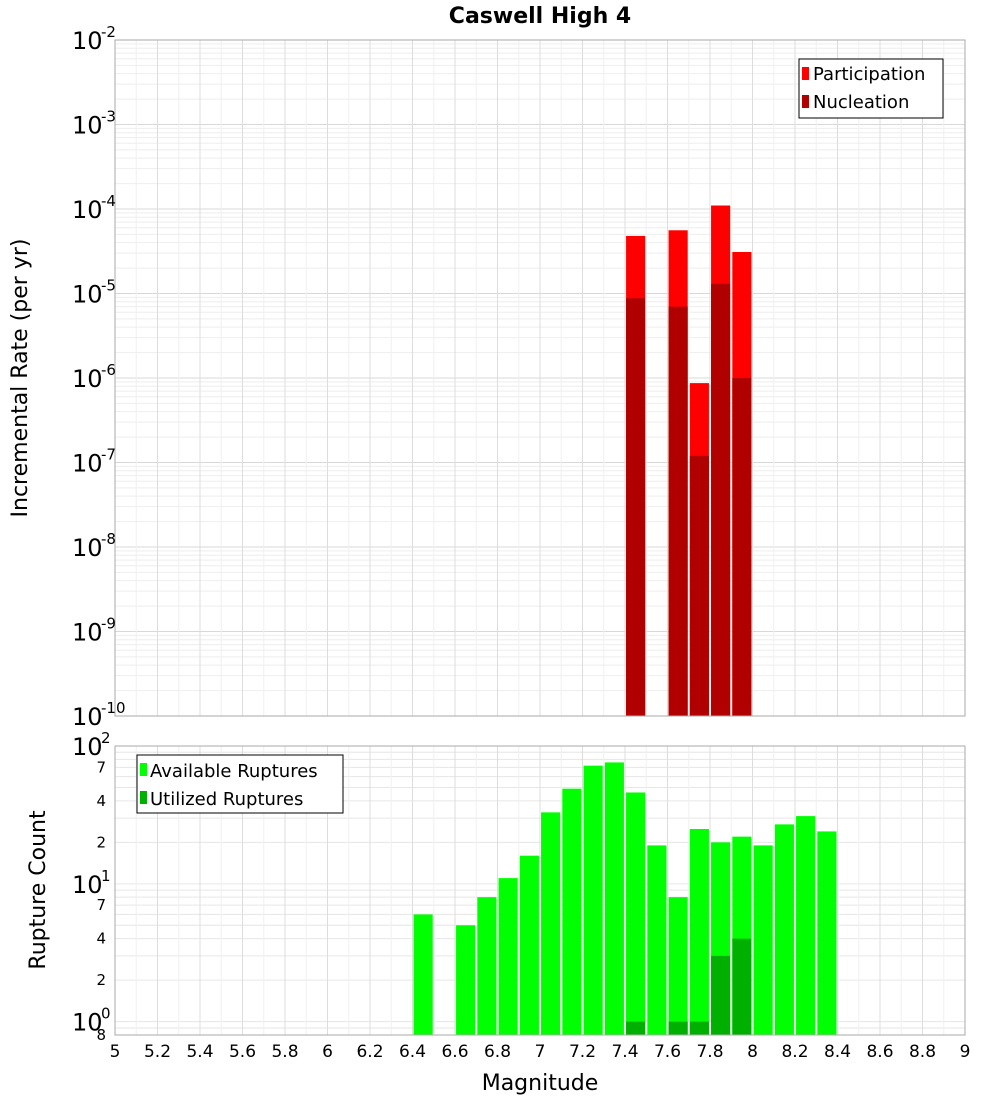 Image resolution: width=1000 pixels, height=1100 pixels. Describe the element at coordinates (108, 286) in the screenshot. I see `y-tick-exponent: -5` at that location.